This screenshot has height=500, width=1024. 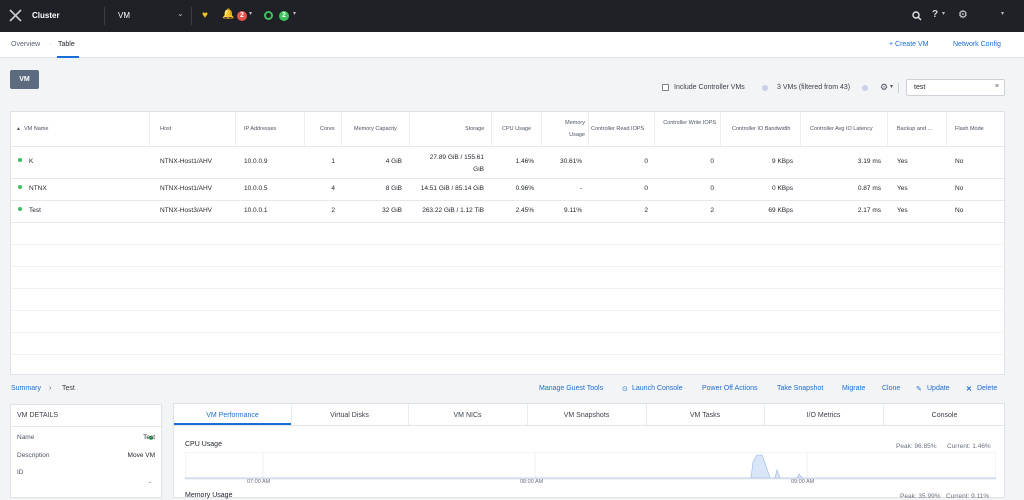 I want to click on cpu-usage-title: CPU Usage, so click(x=203, y=444).